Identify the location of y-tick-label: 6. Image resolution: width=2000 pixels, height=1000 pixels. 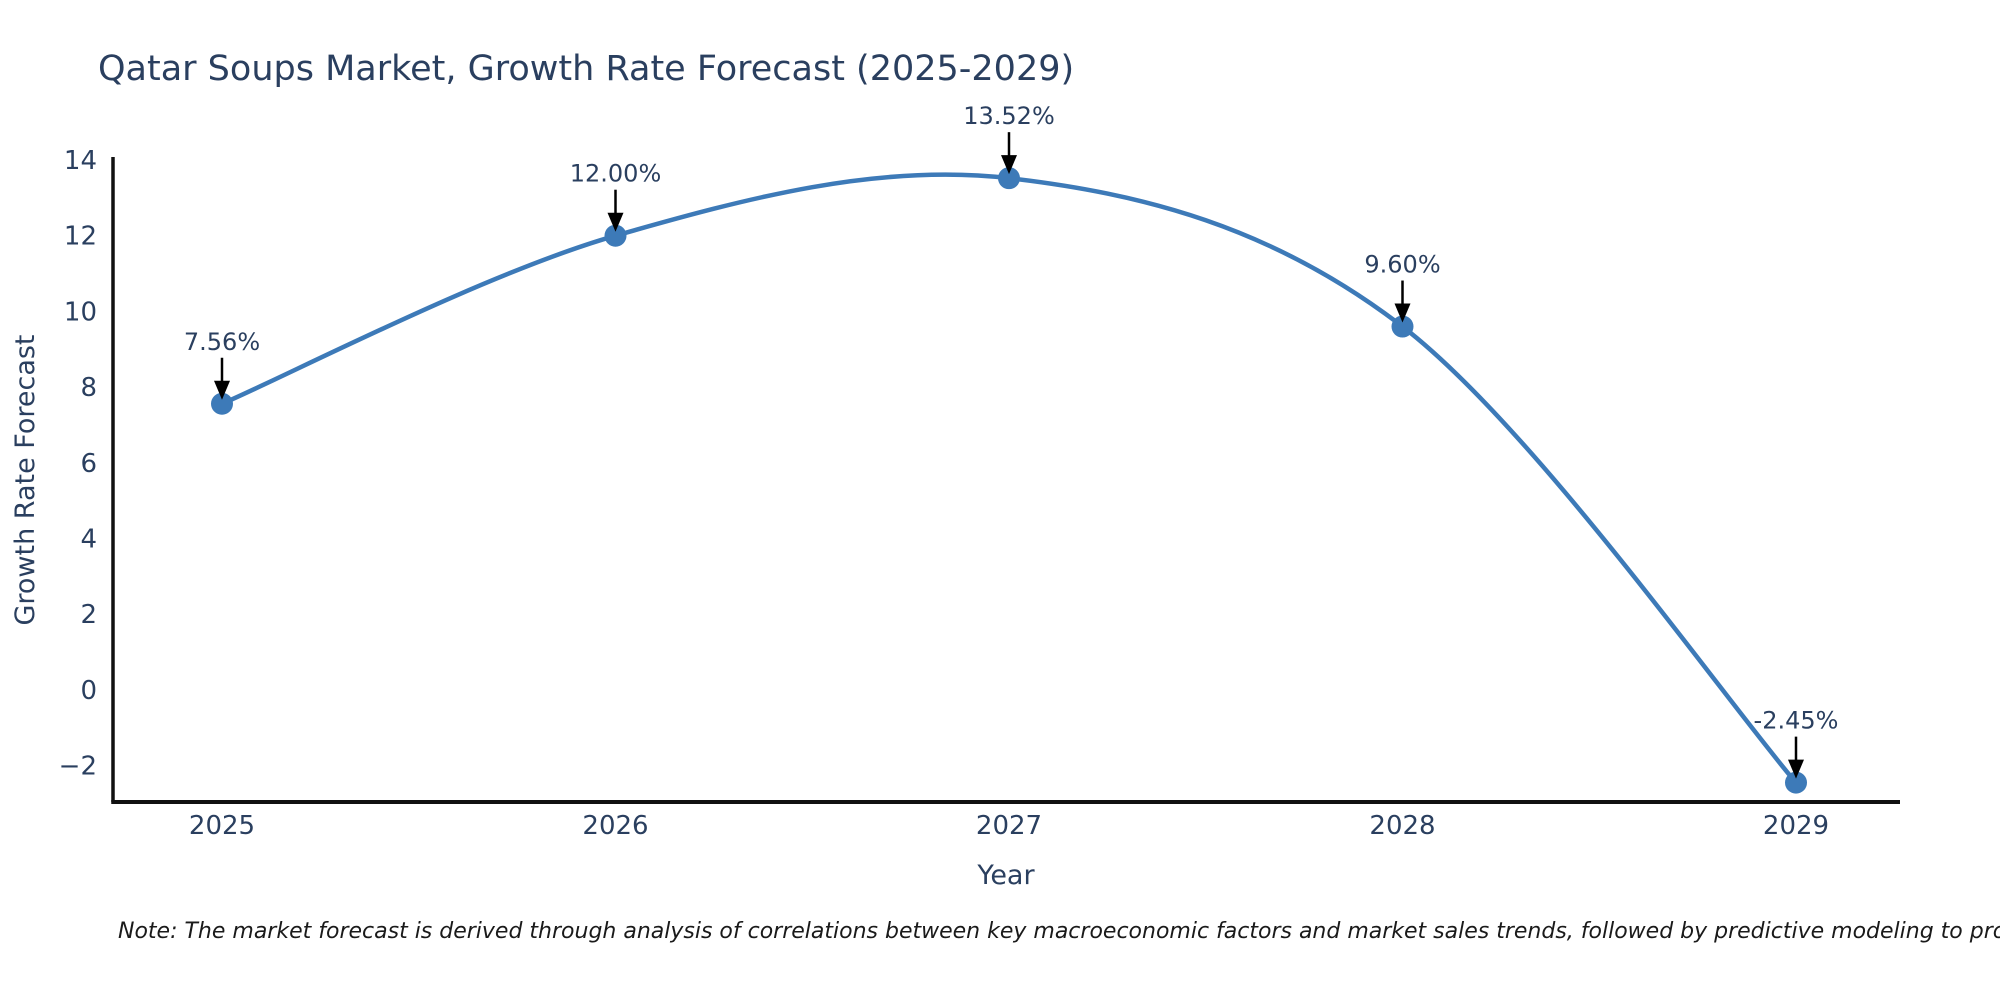
(88, 464).